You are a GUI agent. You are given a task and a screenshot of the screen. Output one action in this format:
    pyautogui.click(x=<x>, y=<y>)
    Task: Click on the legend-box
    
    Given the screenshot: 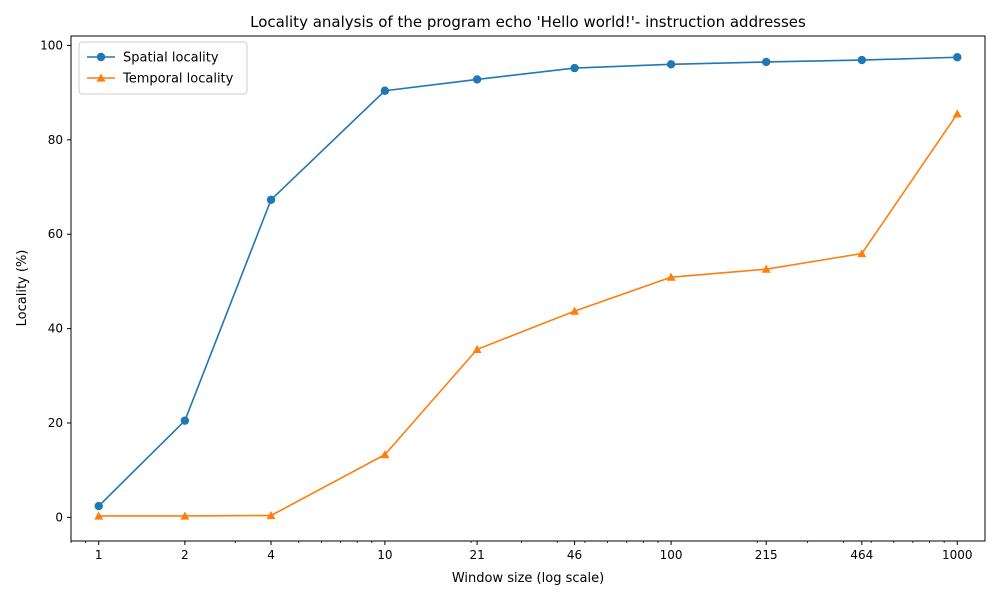 What is the action you would take?
    pyautogui.click(x=163, y=68)
    